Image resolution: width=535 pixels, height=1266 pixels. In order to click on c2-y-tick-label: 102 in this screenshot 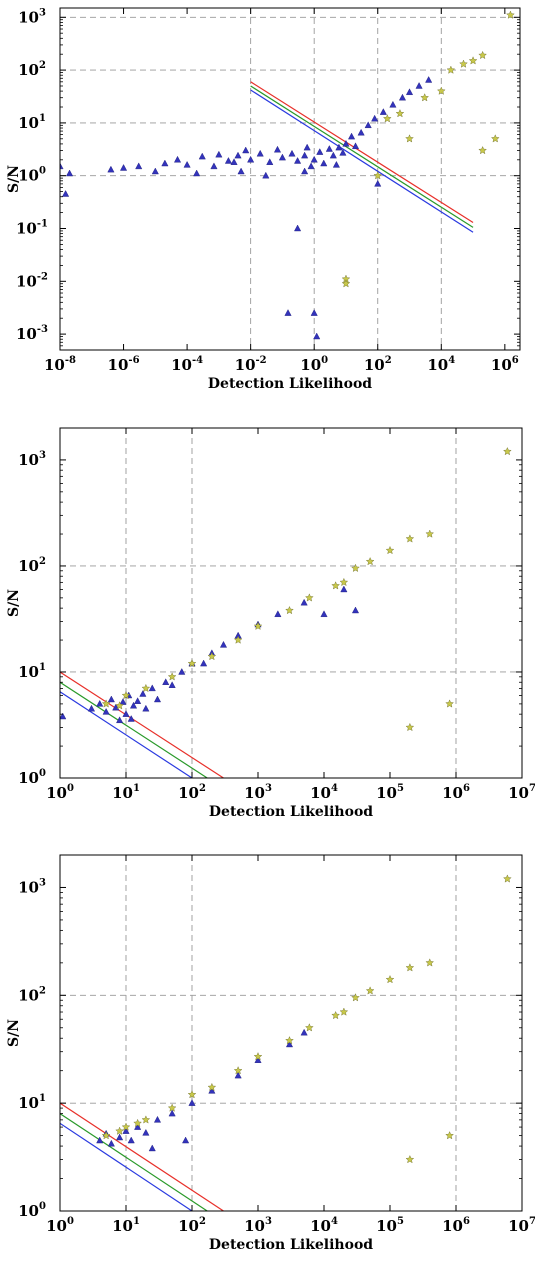, I will do `click(32, 565)`.